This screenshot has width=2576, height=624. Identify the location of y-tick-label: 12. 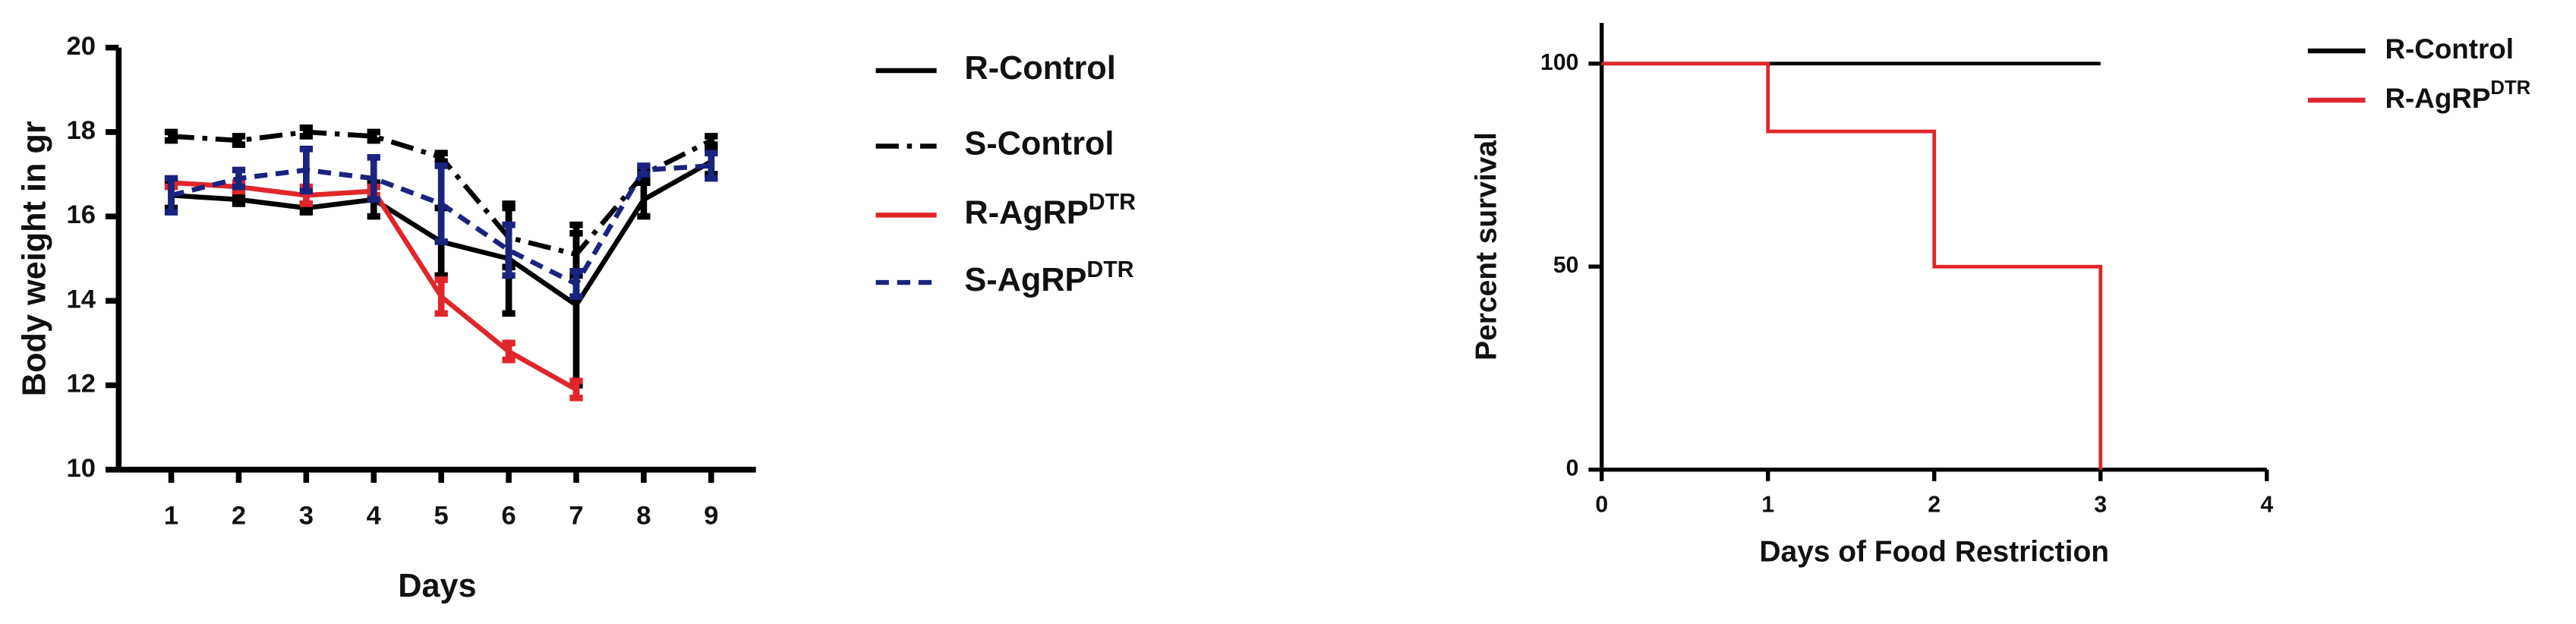
(81, 384).